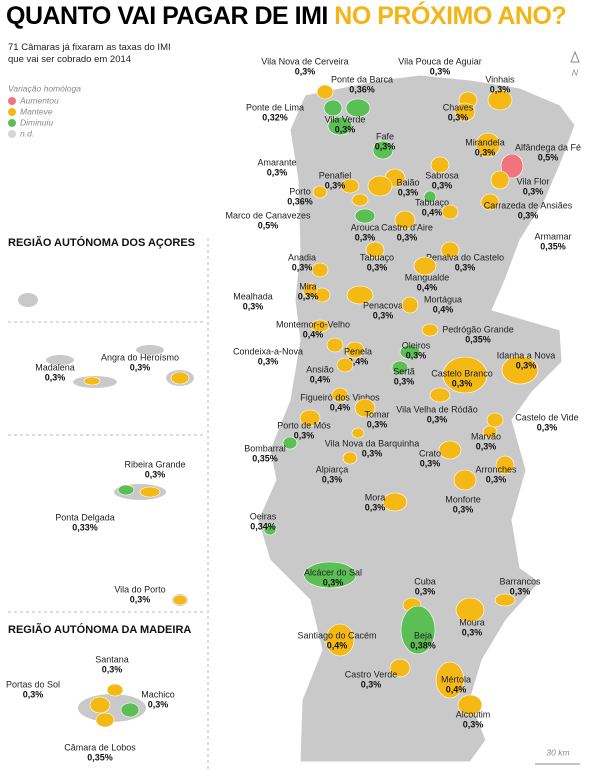 This screenshot has width=610, height=782. Describe the element at coordinates (439, 61) in the screenshot. I see `municipality-name: Vila Pouca de Aguiar` at that location.